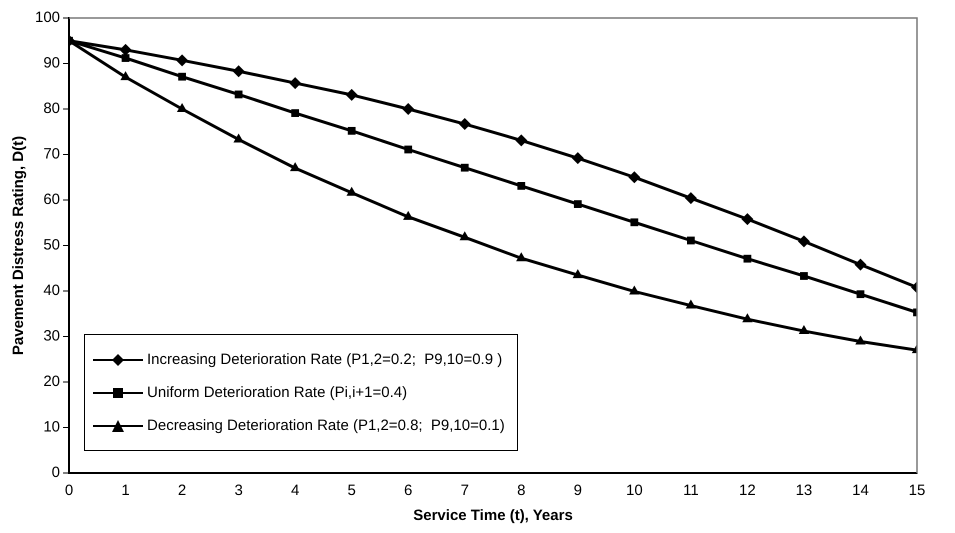 The image size is (955, 533). What do you see at coordinates (51, 291) in the screenshot?
I see `y-tick-label: 40` at bounding box center [51, 291].